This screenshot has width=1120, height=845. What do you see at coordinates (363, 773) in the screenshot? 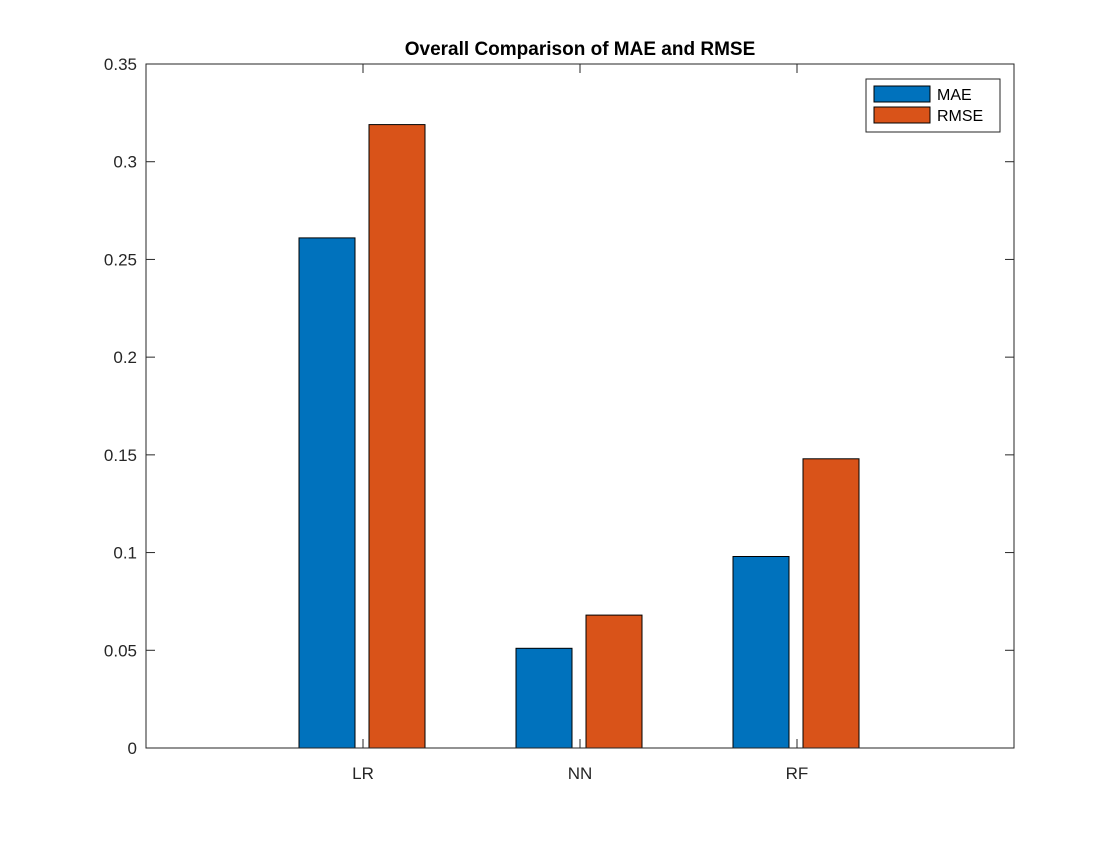
I see `x-tick-label: LR` at bounding box center [363, 773].